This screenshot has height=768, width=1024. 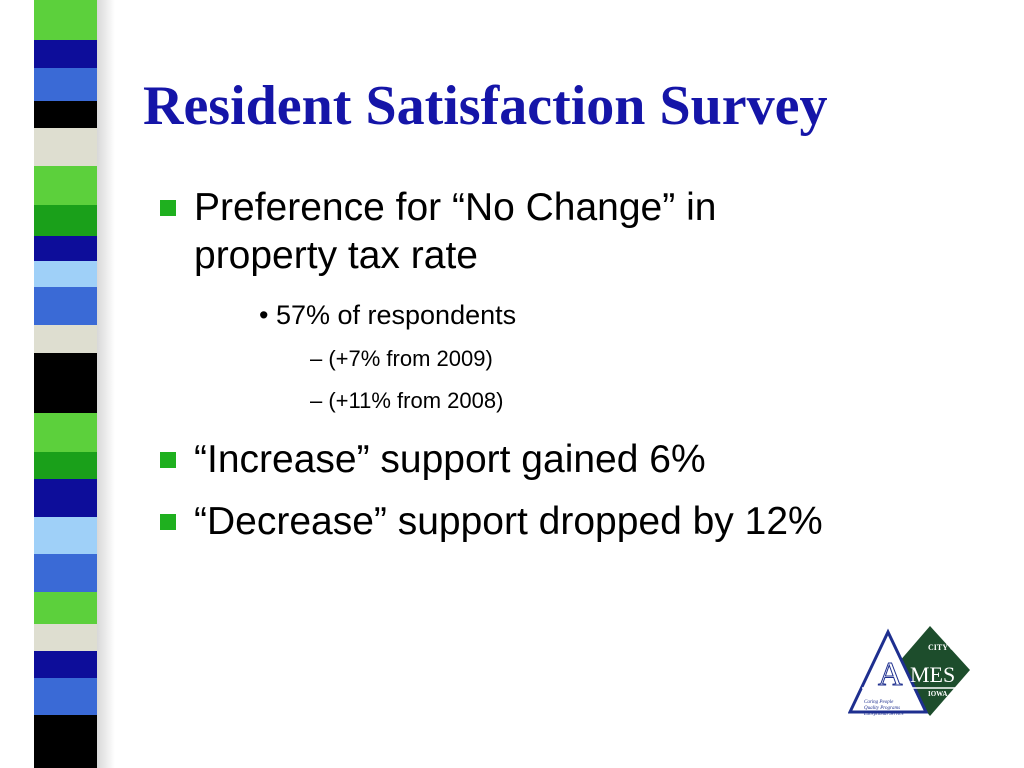 What do you see at coordinates (485, 106) in the screenshot?
I see `slide-title: Resident Satisfaction Survey` at bounding box center [485, 106].